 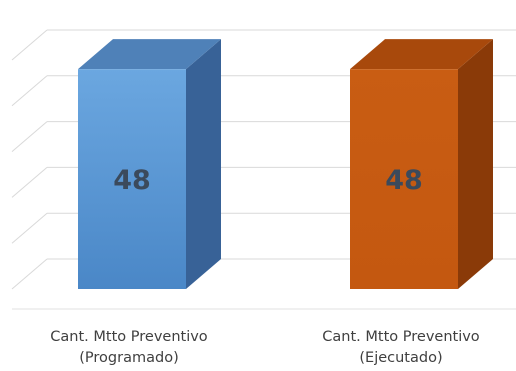 What do you see at coordinates (400, 358) in the screenshot?
I see `category-label: (Ejecutado)` at bounding box center [400, 358].